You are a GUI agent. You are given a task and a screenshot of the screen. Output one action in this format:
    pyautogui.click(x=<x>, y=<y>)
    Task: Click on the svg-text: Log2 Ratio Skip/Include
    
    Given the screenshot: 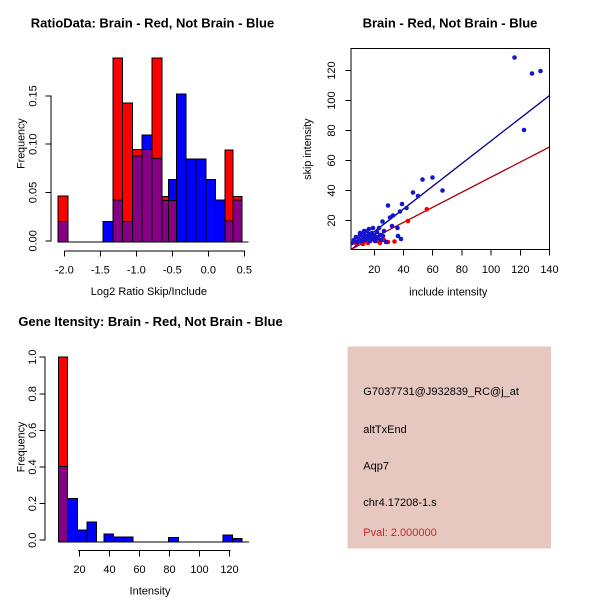 What is the action you would take?
    pyautogui.click(x=149, y=292)
    